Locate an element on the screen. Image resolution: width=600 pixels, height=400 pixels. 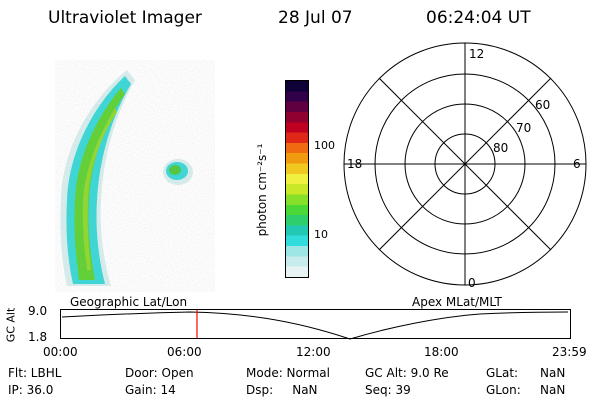
lat-label-80: 80 is located at coordinates (500, 148).